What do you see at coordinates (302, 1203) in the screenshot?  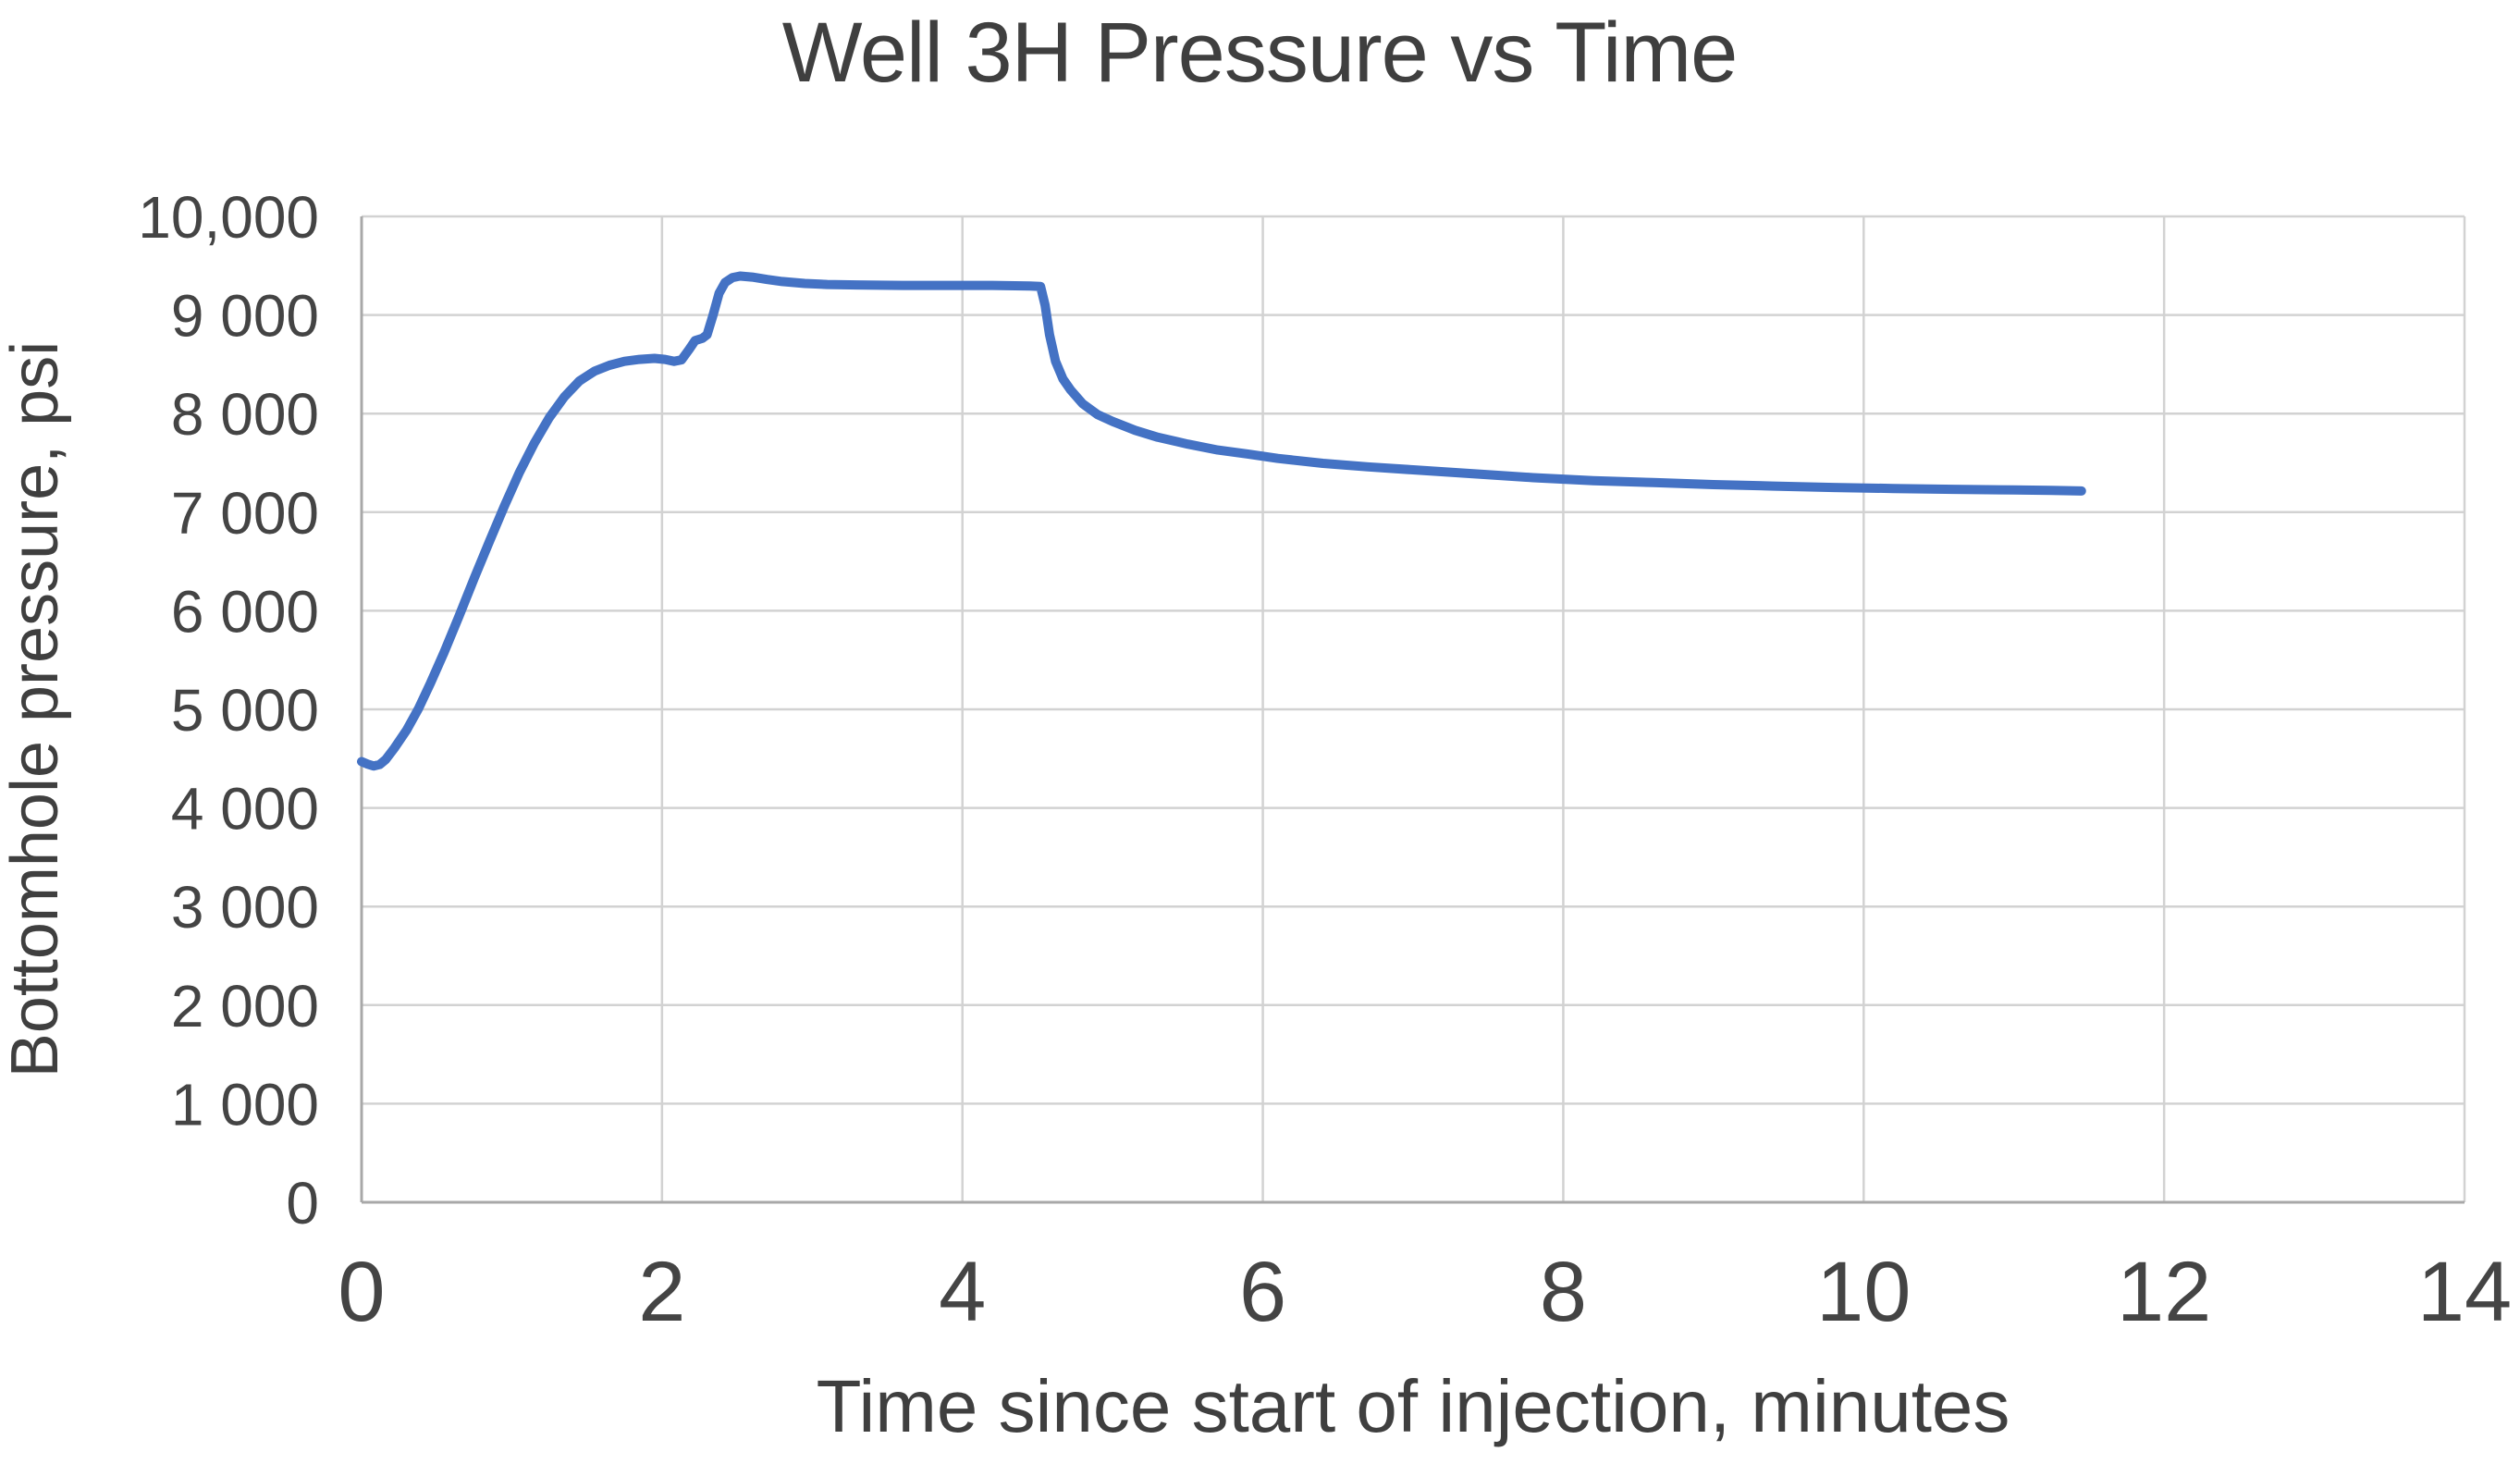 I see `y-tick-label: 0` at bounding box center [302, 1203].